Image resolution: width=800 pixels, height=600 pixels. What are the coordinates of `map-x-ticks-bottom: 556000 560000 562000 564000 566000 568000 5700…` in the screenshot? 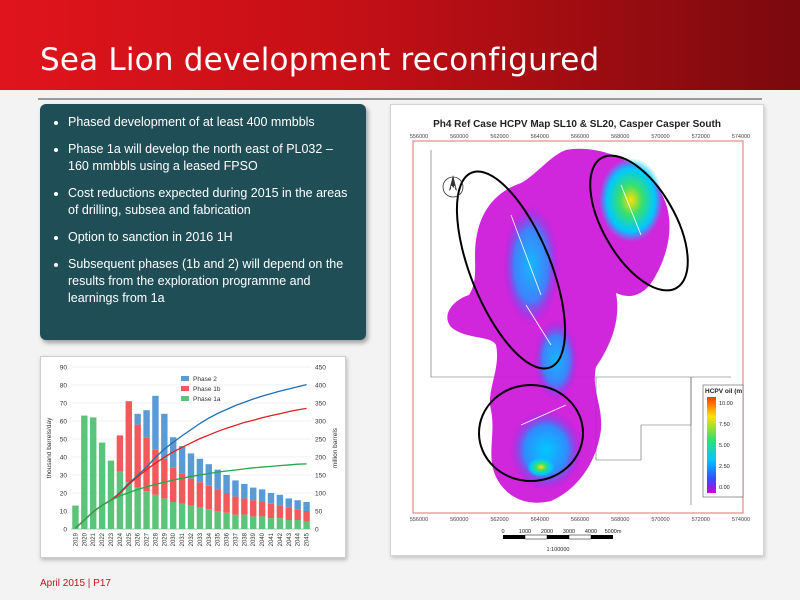 It's located at (580, 520).